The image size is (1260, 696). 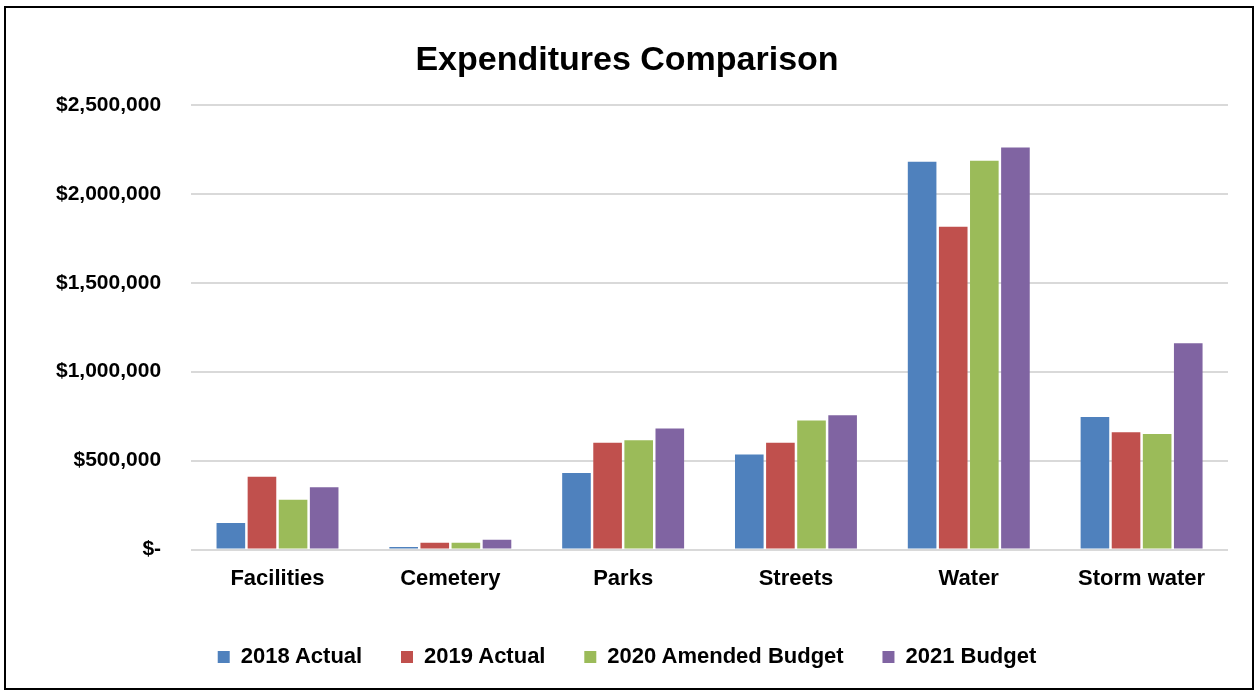 What do you see at coordinates (108, 281) in the screenshot?
I see `y-tick-label: $1,500,000` at bounding box center [108, 281].